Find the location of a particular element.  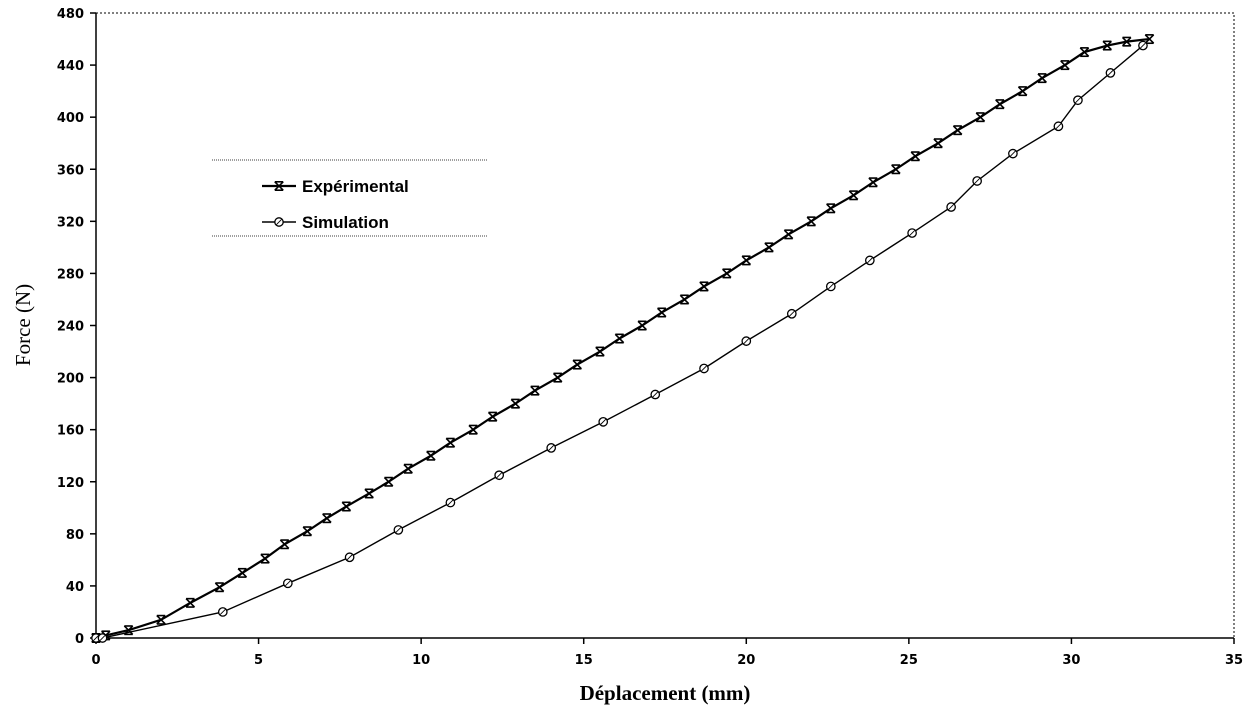

y-tick-label: 240 is located at coordinates (70, 327).